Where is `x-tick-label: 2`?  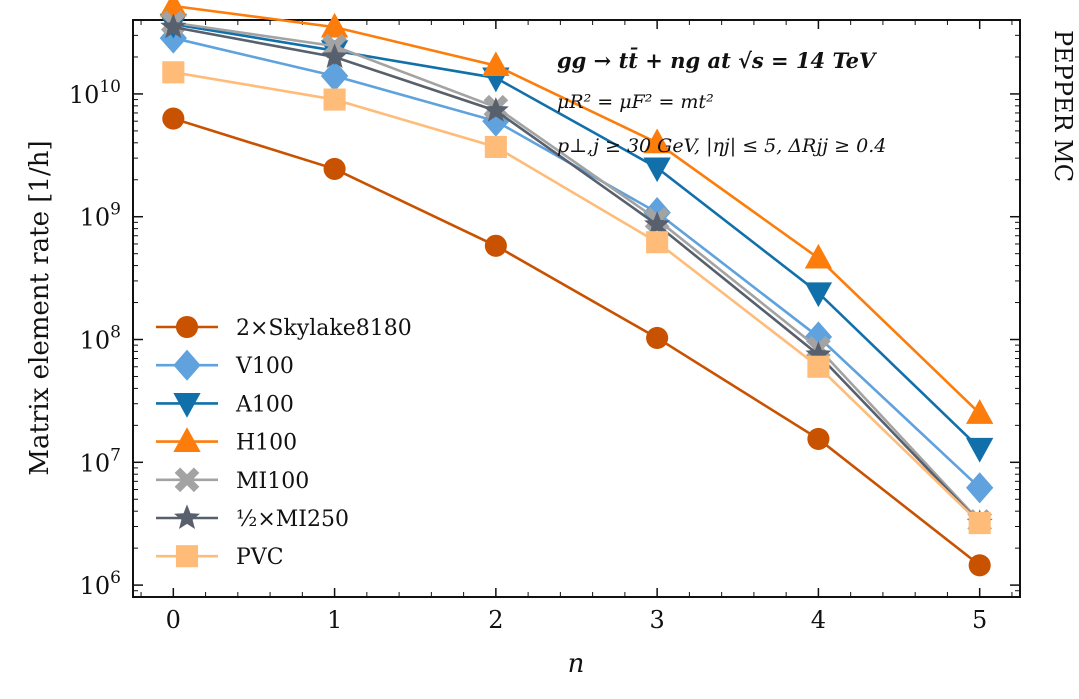 x-tick-label: 2 is located at coordinates (495, 620).